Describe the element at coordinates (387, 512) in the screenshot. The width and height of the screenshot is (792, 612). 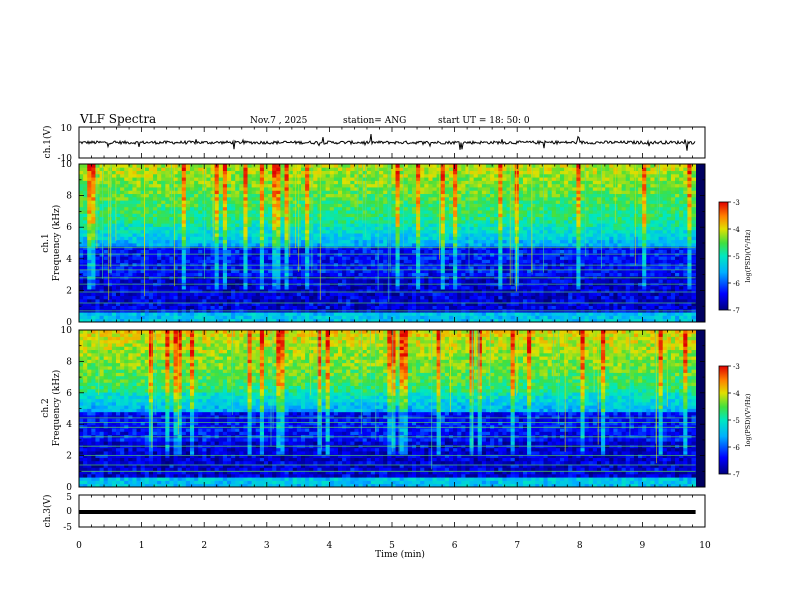
I see `ch3-waveform-line` at that location.